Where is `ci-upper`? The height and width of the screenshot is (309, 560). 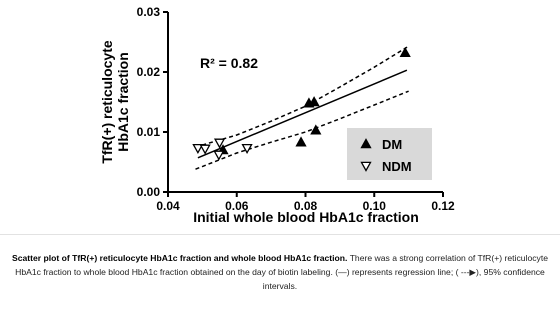 ci-upper is located at coordinates (302, 96).